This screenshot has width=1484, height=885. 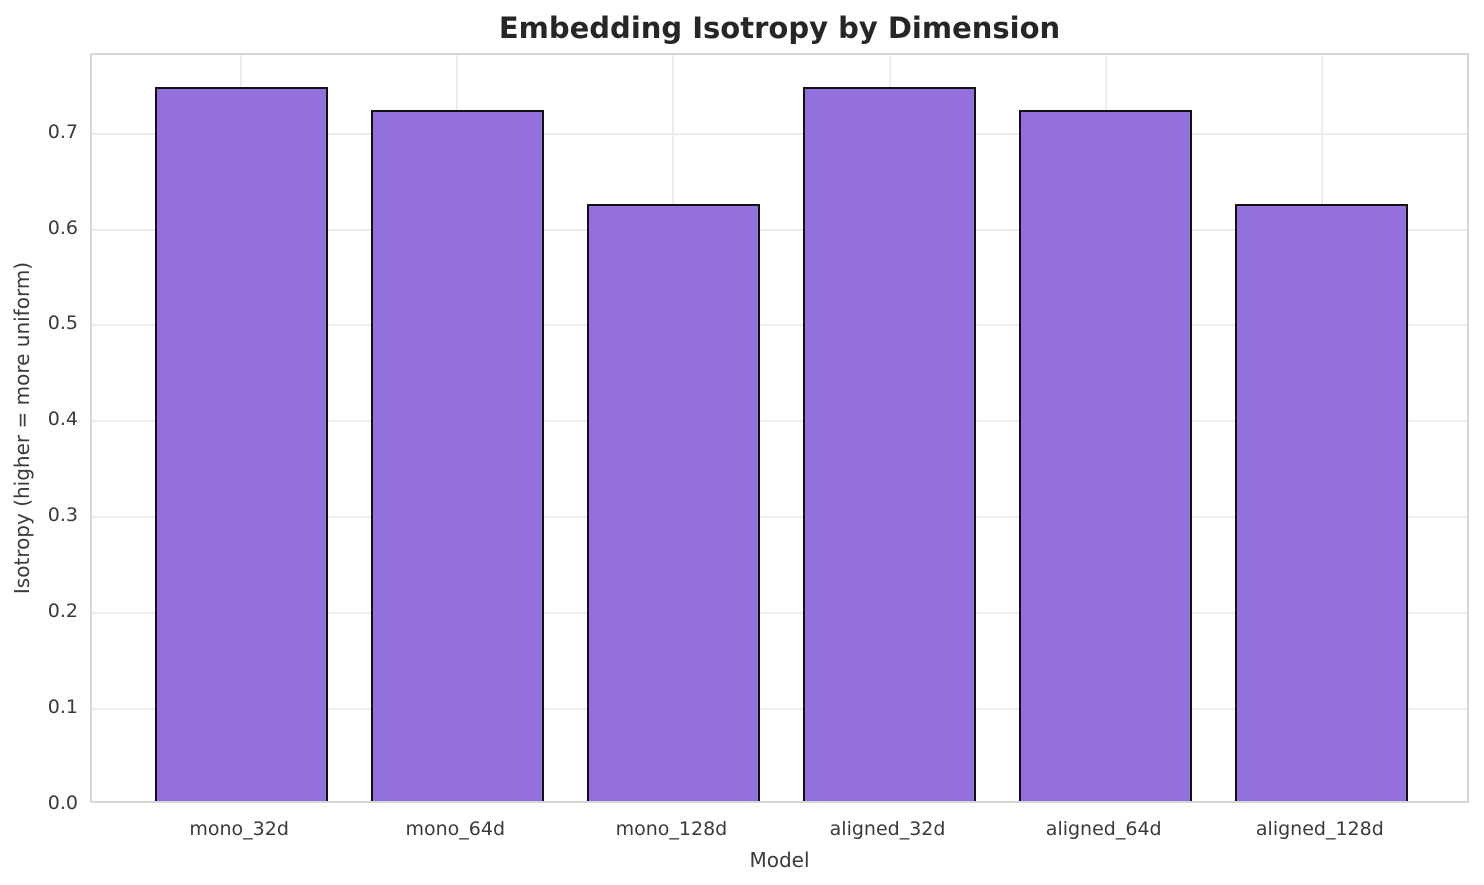 What do you see at coordinates (241, 443) in the screenshot?
I see `bar-mono_32d` at bounding box center [241, 443].